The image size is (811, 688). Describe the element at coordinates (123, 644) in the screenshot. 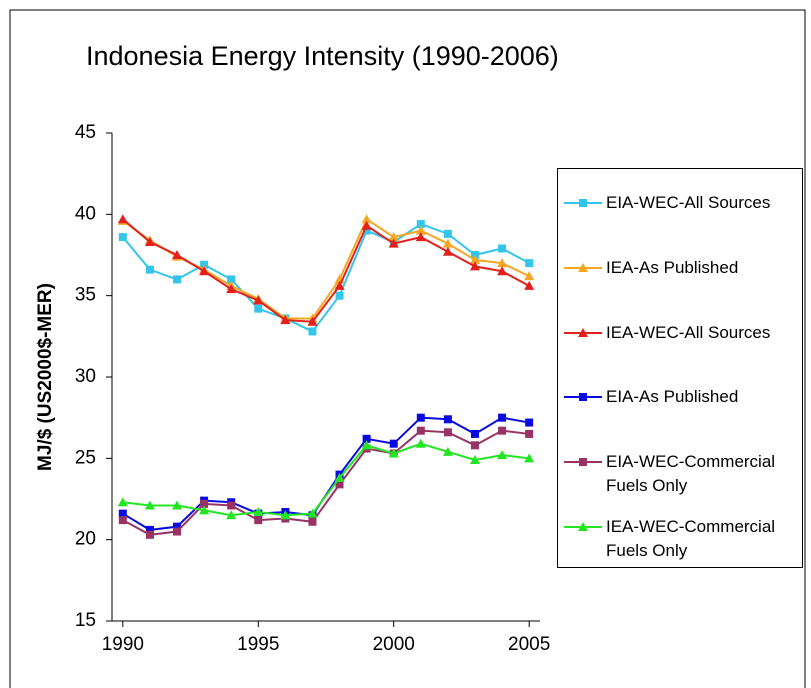

I see `x-tick-label: 1990` at that location.